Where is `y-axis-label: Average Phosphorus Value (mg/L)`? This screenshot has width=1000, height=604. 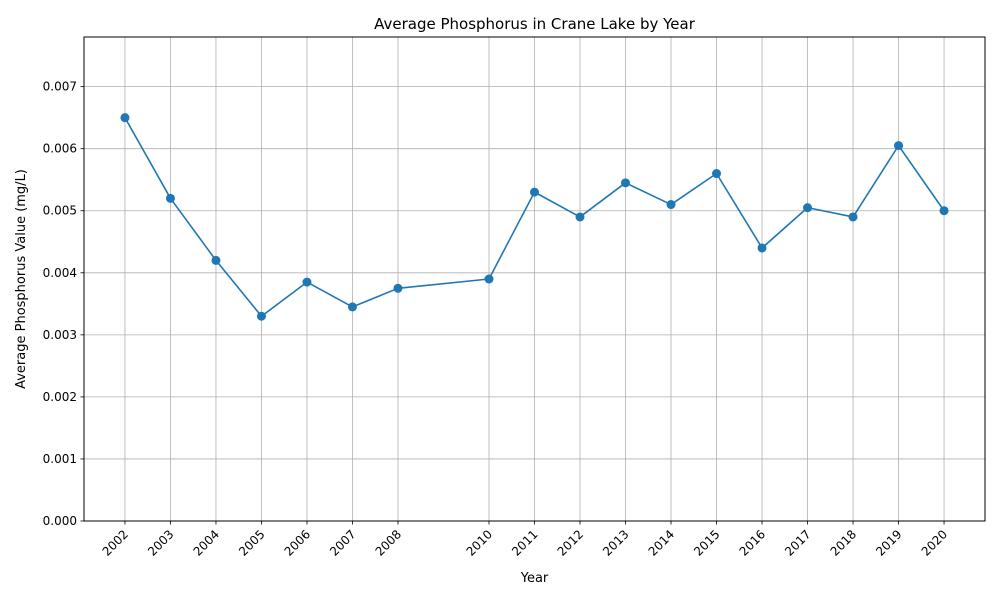
y-axis-label: Average Phosphorus Value (mg/L) is located at coordinates (21, 279).